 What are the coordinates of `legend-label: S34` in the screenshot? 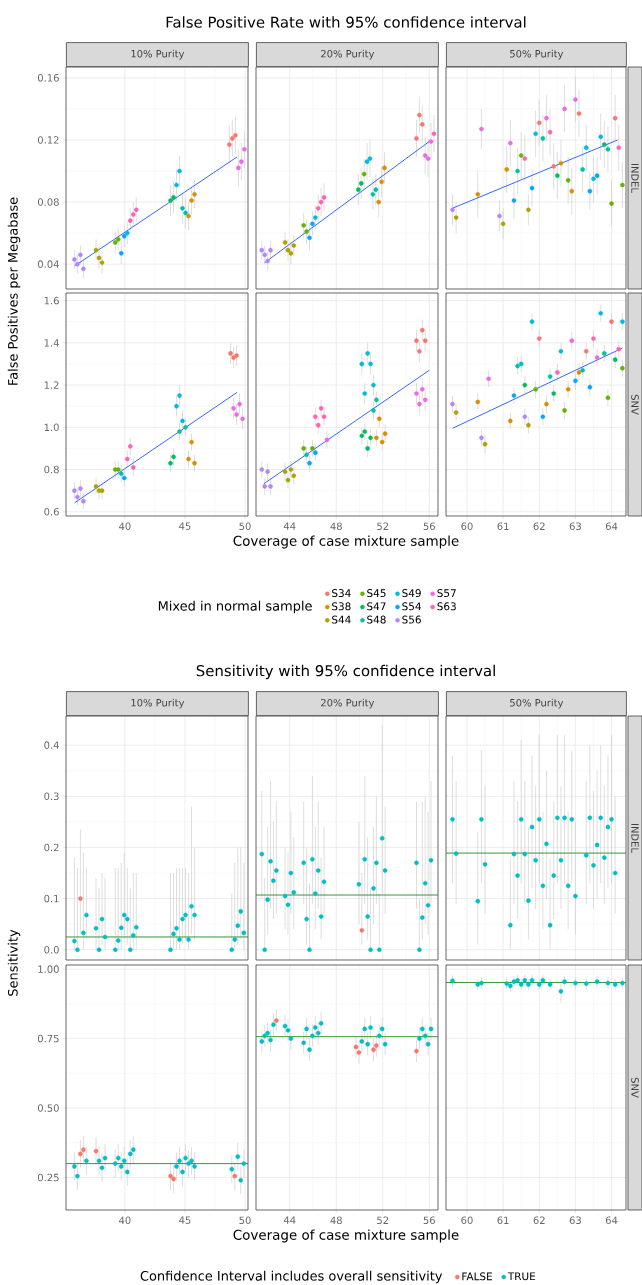 It's located at (341, 593).